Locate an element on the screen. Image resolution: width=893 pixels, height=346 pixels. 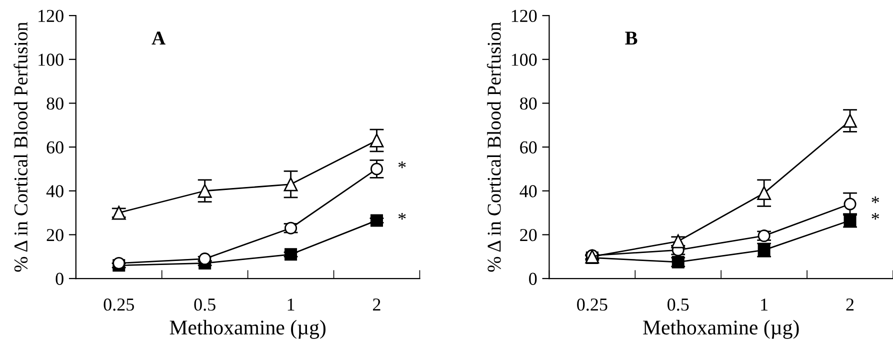
text: B is located at coordinates (631, 38).